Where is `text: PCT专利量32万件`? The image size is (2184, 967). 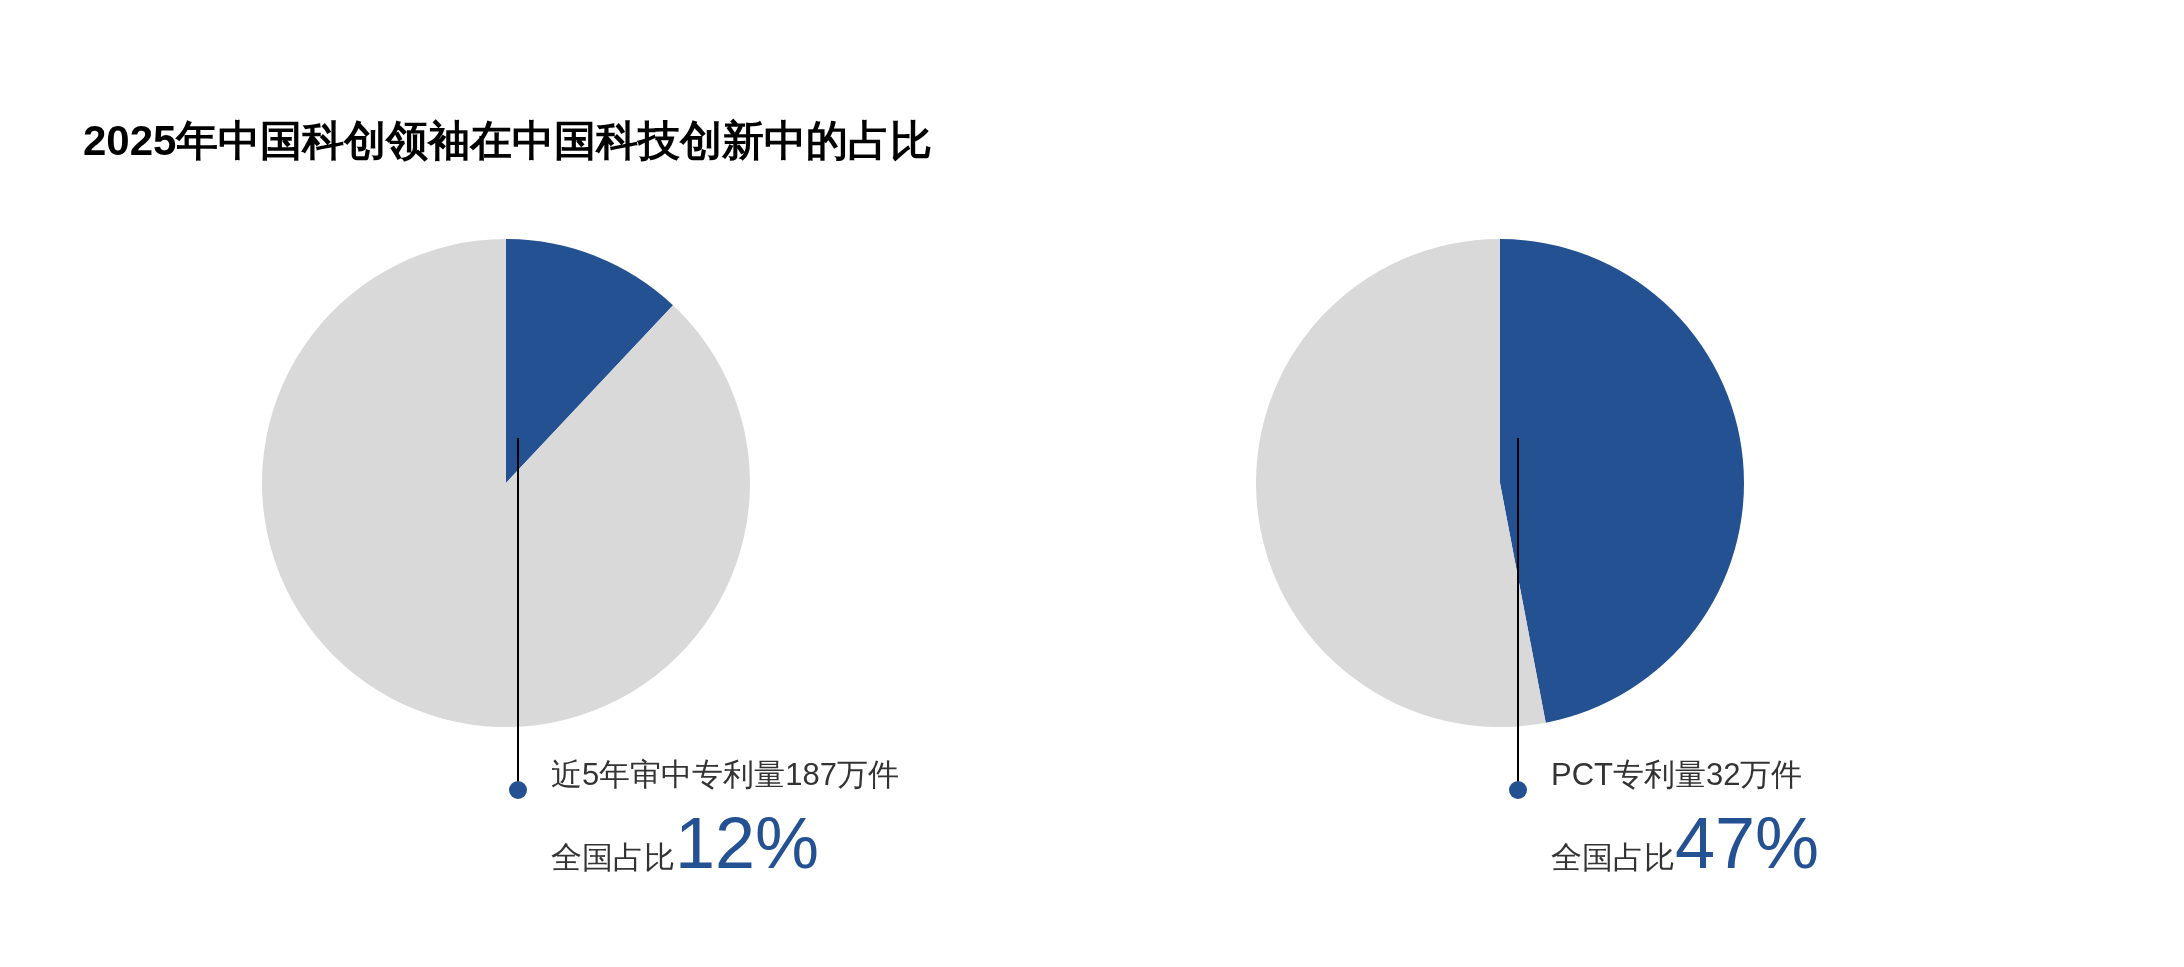
text: PCT专利量32万件 is located at coordinates (1677, 774).